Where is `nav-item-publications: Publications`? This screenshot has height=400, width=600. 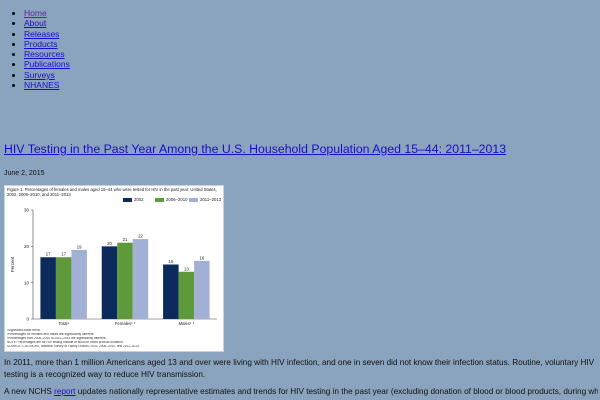
nav-item-publications: Publications is located at coordinates (47, 64).